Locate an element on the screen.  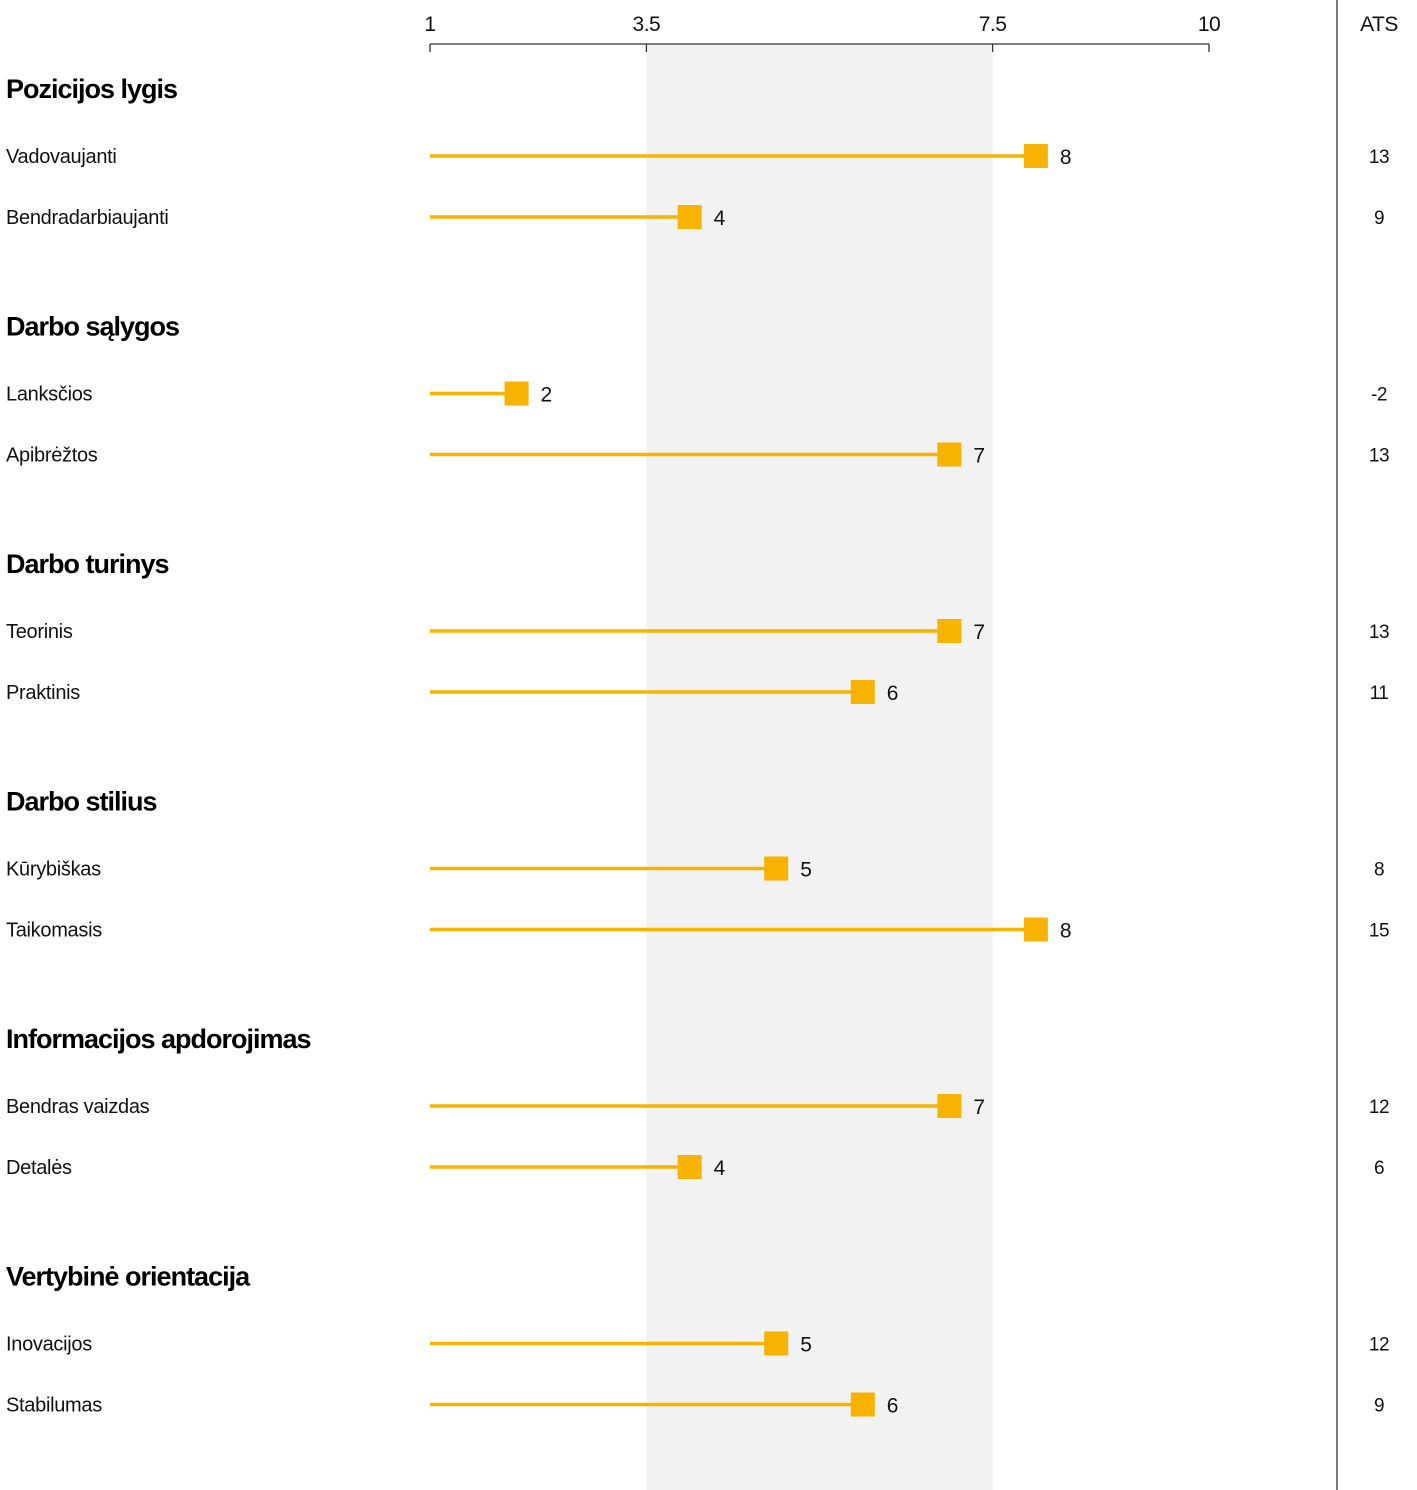
row-label: Detalės is located at coordinates (39, 1168).